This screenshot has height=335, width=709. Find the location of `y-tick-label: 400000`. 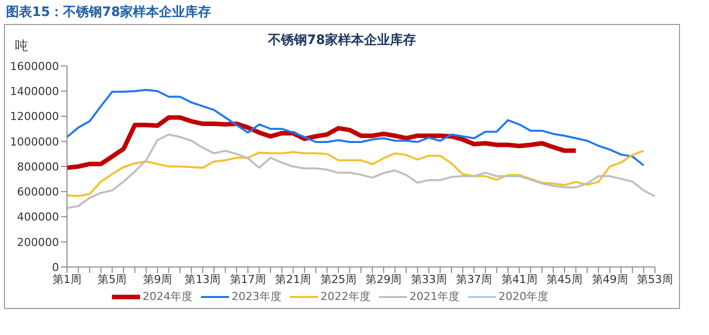

y-tick-label: 400000 is located at coordinates (38, 217).